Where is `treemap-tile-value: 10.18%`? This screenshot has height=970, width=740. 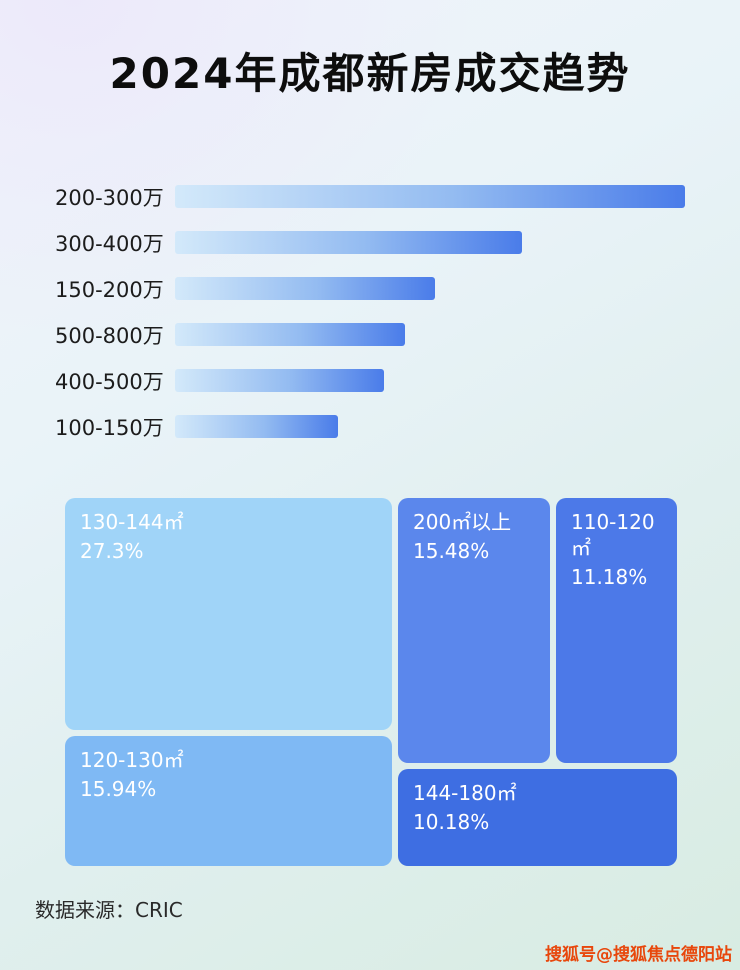 treemap-tile-value: 10.18% is located at coordinates (451, 822).